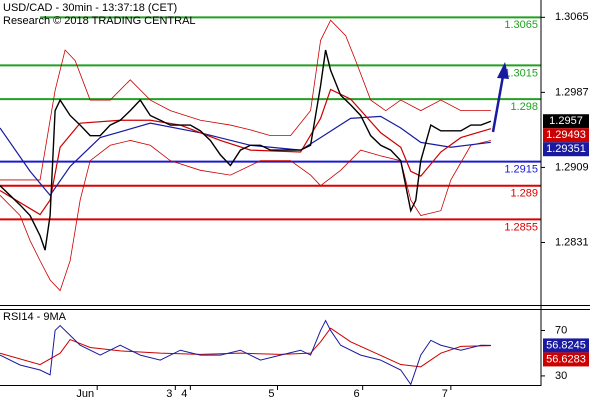 This screenshot has height=400, width=590. Describe the element at coordinates (90, 8) in the screenshot. I see `chart-title: USD/CAD - 30min - 13:37:18 (CET)` at that location.